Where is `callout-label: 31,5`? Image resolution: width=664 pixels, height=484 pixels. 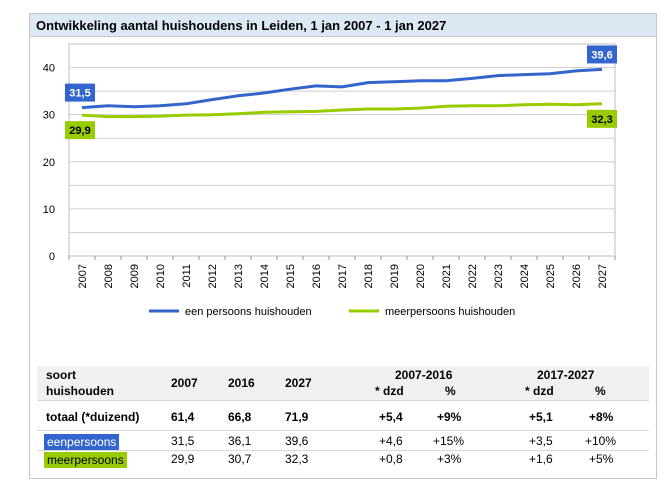
callout-label: 31,5 is located at coordinates (79, 94).